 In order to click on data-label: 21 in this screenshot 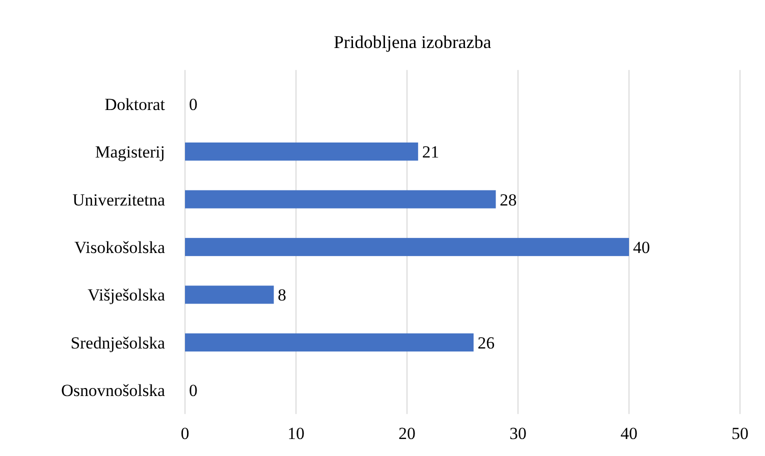, I will do `click(431, 152)`.